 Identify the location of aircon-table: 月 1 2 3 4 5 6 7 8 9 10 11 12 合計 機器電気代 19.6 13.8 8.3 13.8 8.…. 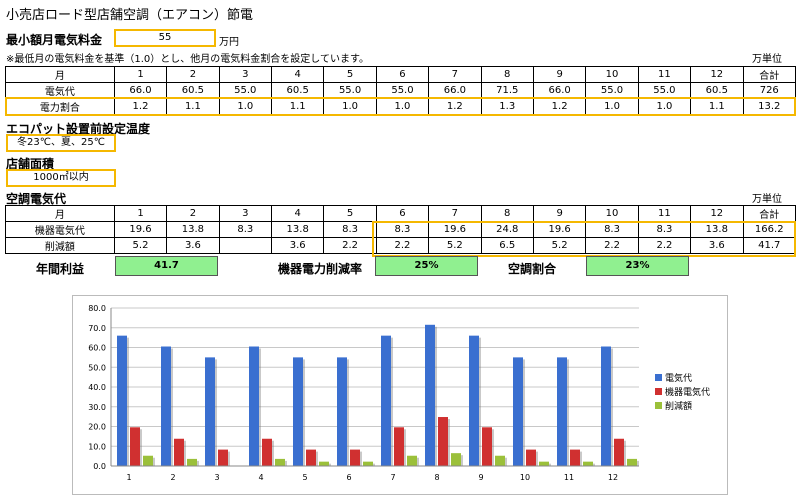
(400, 229).